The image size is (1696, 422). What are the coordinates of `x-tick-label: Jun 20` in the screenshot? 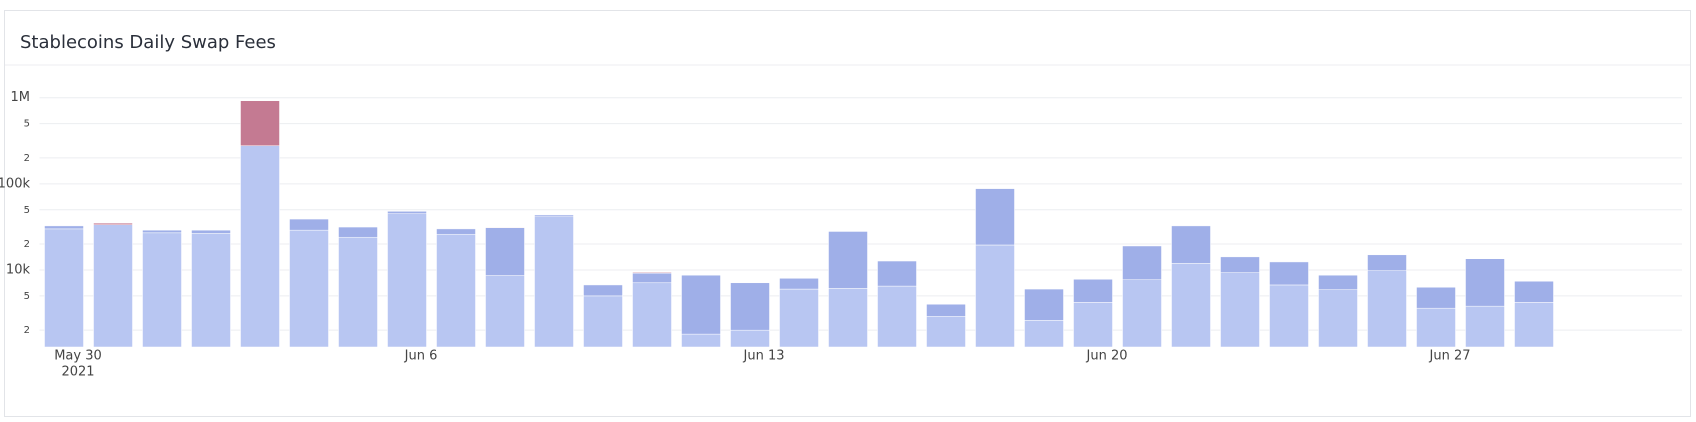 It's located at (1107, 356).